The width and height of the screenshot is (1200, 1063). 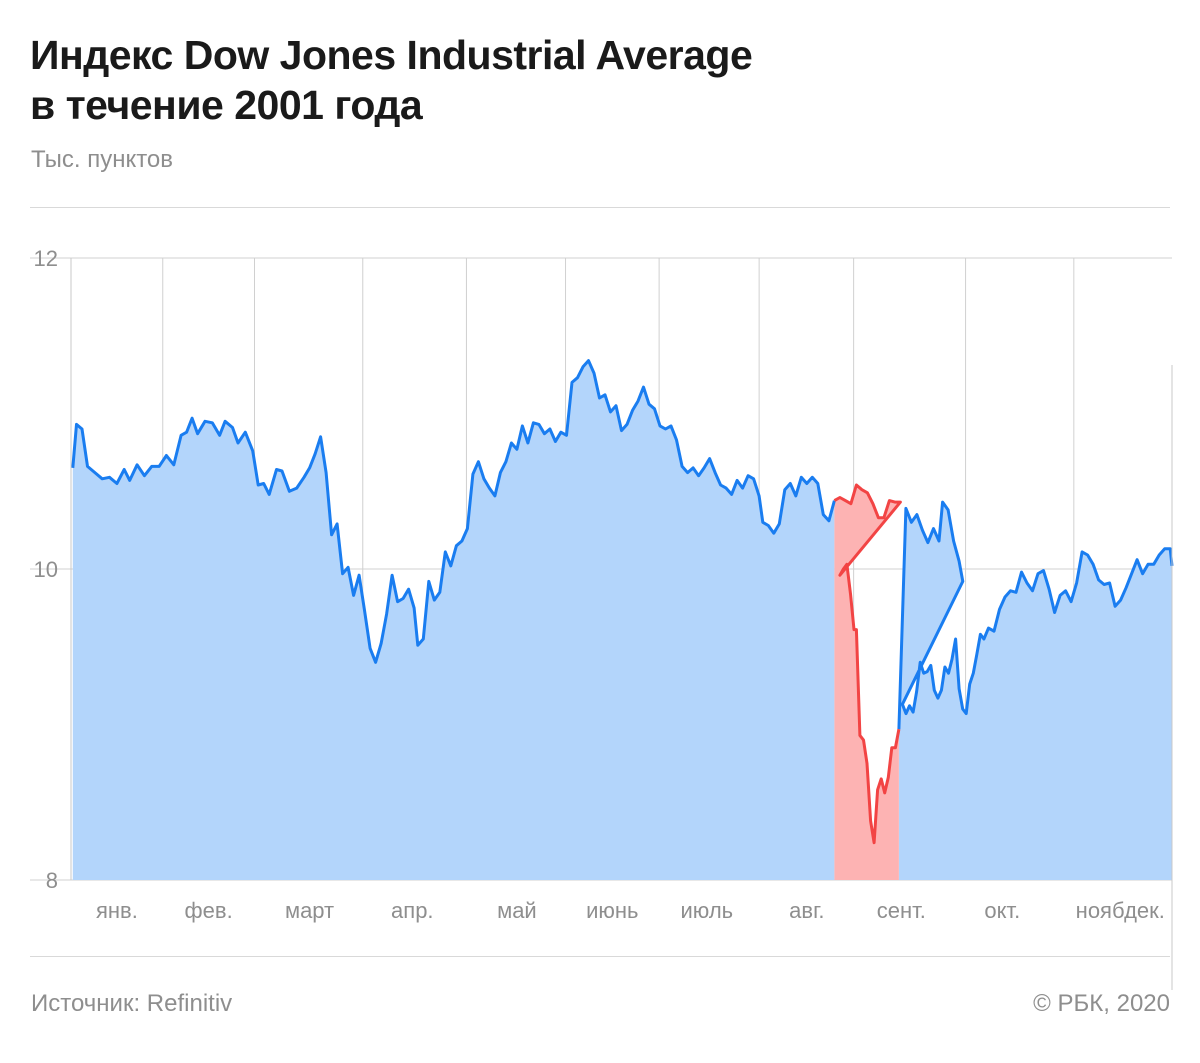 What do you see at coordinates (1144, 910) in the screenshot?
I see `x-tick-label: дек.` at bounding box center [1144, 910].